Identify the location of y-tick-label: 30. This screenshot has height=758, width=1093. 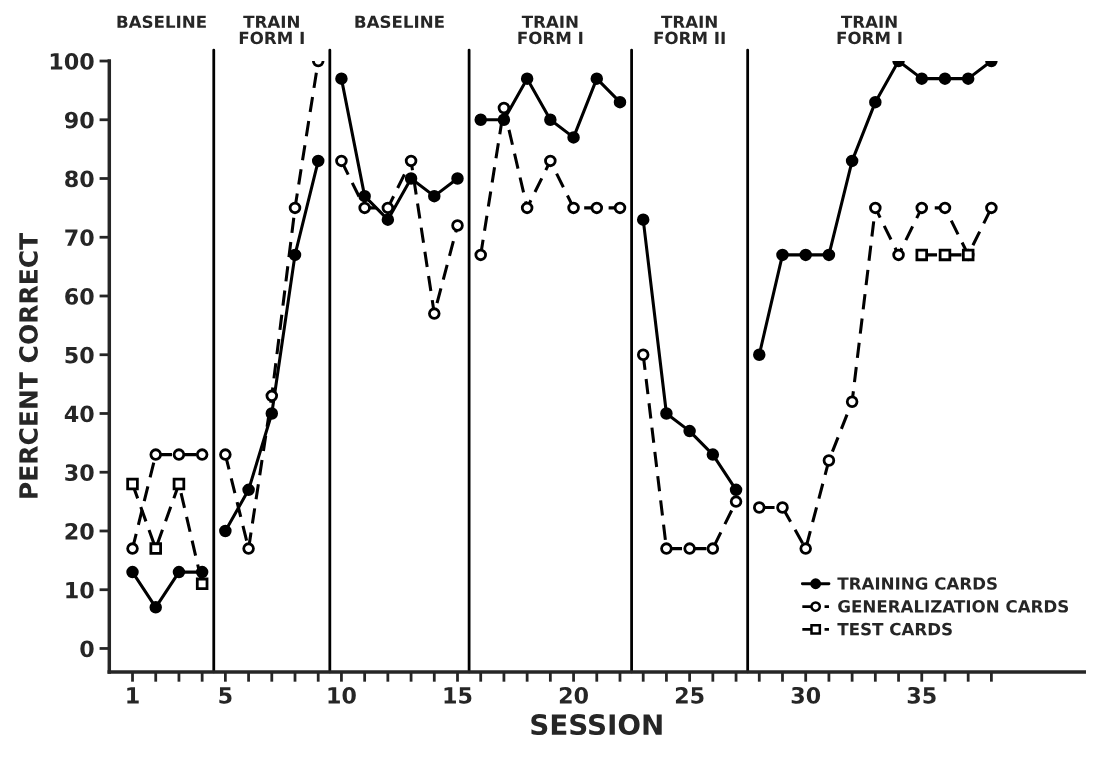
(79, 472).